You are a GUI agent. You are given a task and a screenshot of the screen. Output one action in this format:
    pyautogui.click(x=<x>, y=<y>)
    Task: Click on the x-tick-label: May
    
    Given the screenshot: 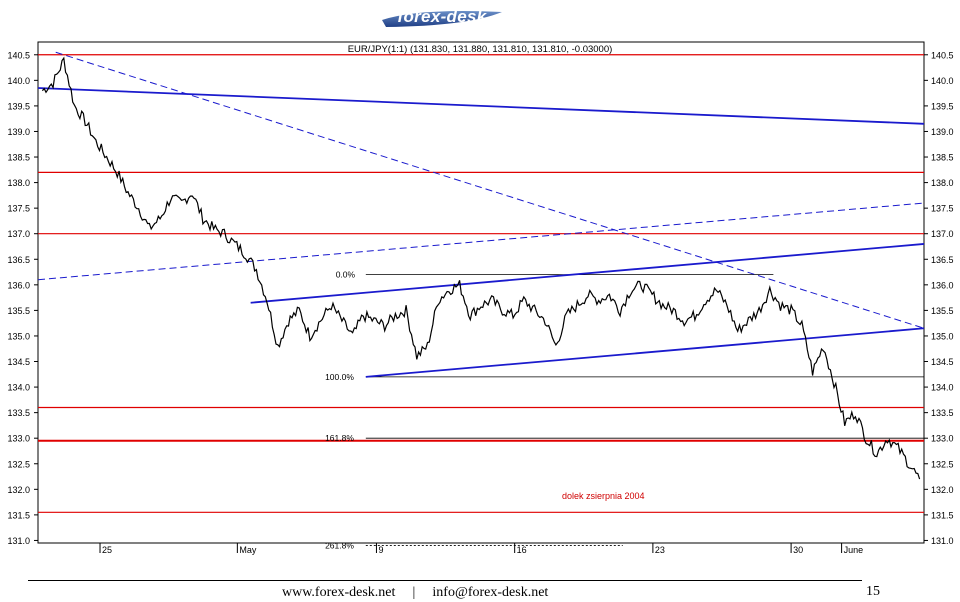 What is the action you would take?
    pyautogui.click(x=248, y=550)
    